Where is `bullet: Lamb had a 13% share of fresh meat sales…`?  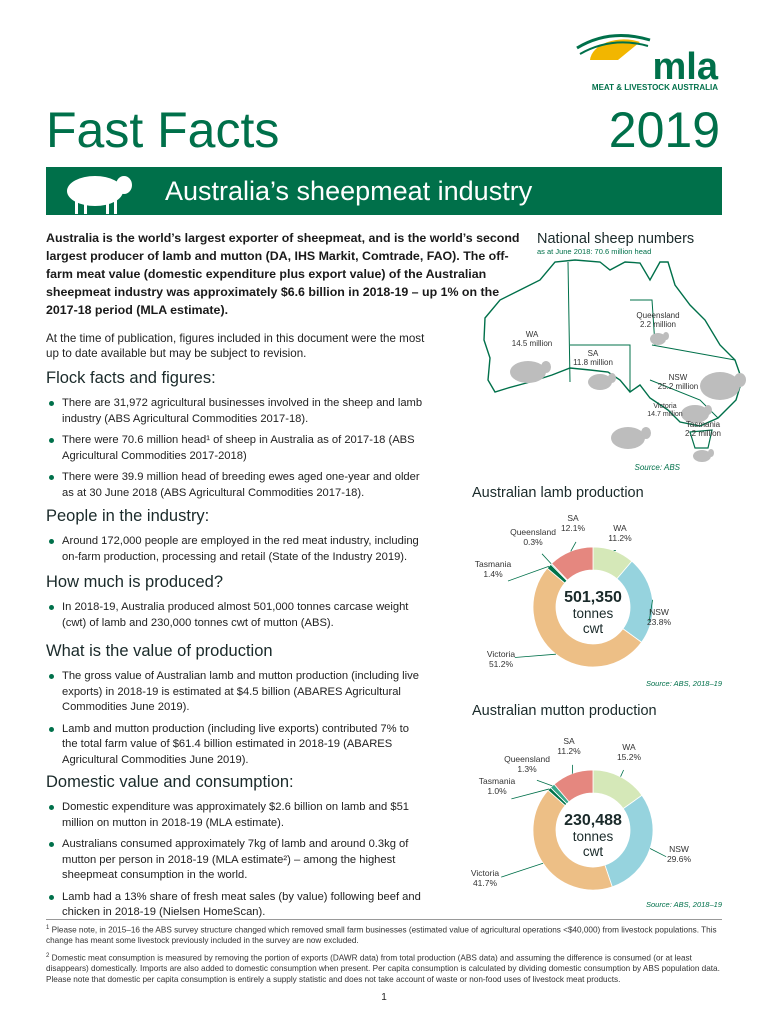
bullet: Lamb had a 13% share of fresh meat sales… is located at coordinates (236, 905).